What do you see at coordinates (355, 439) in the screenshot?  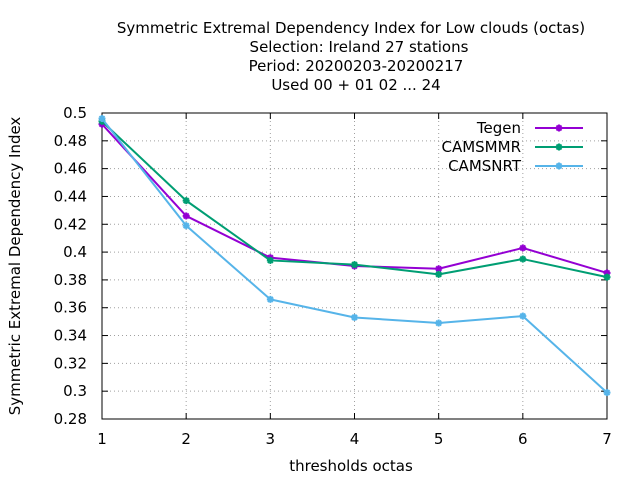 I see `x-tick-label: 4` at bounding box center [355, 439].